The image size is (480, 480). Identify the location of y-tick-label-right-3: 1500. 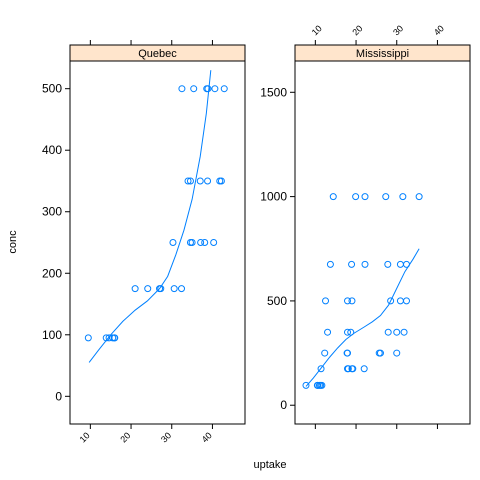
(273, 92).